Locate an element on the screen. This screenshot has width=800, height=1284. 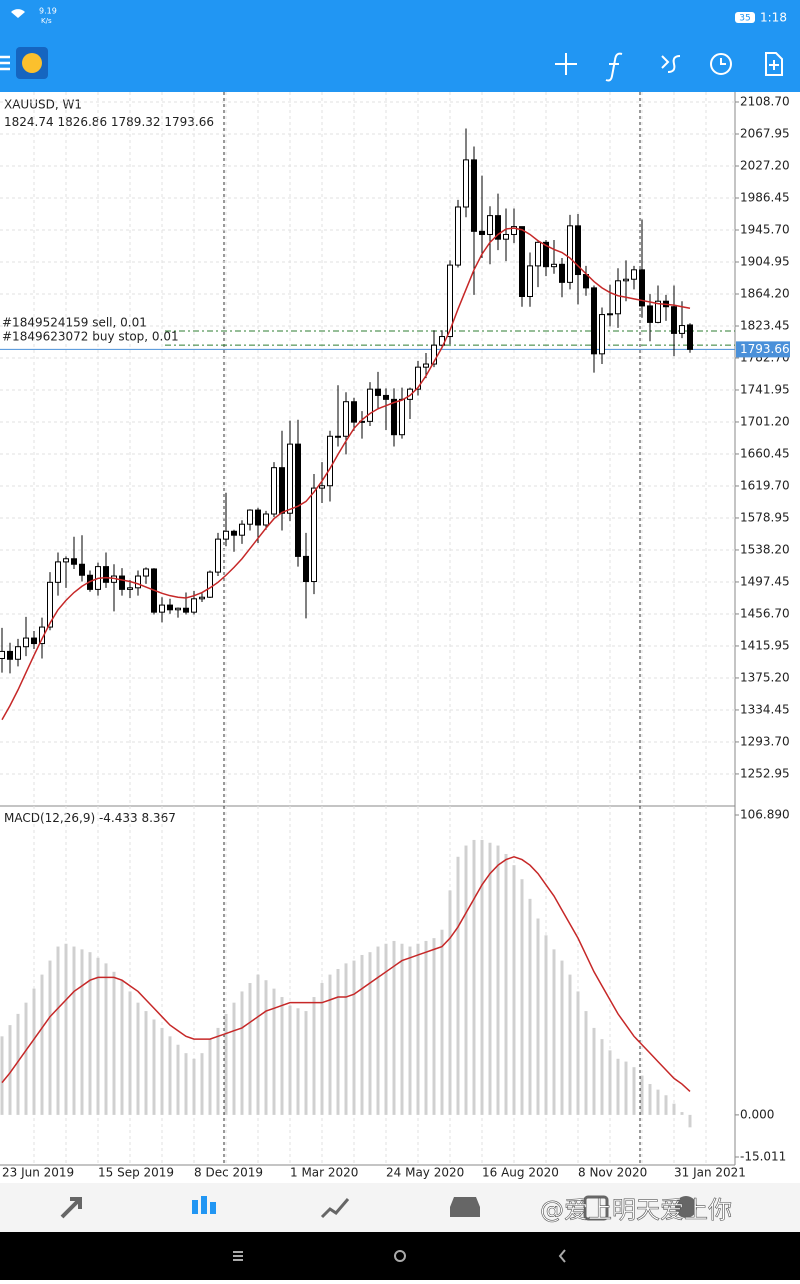
messages-tab is located at coordinates (686, 1207).